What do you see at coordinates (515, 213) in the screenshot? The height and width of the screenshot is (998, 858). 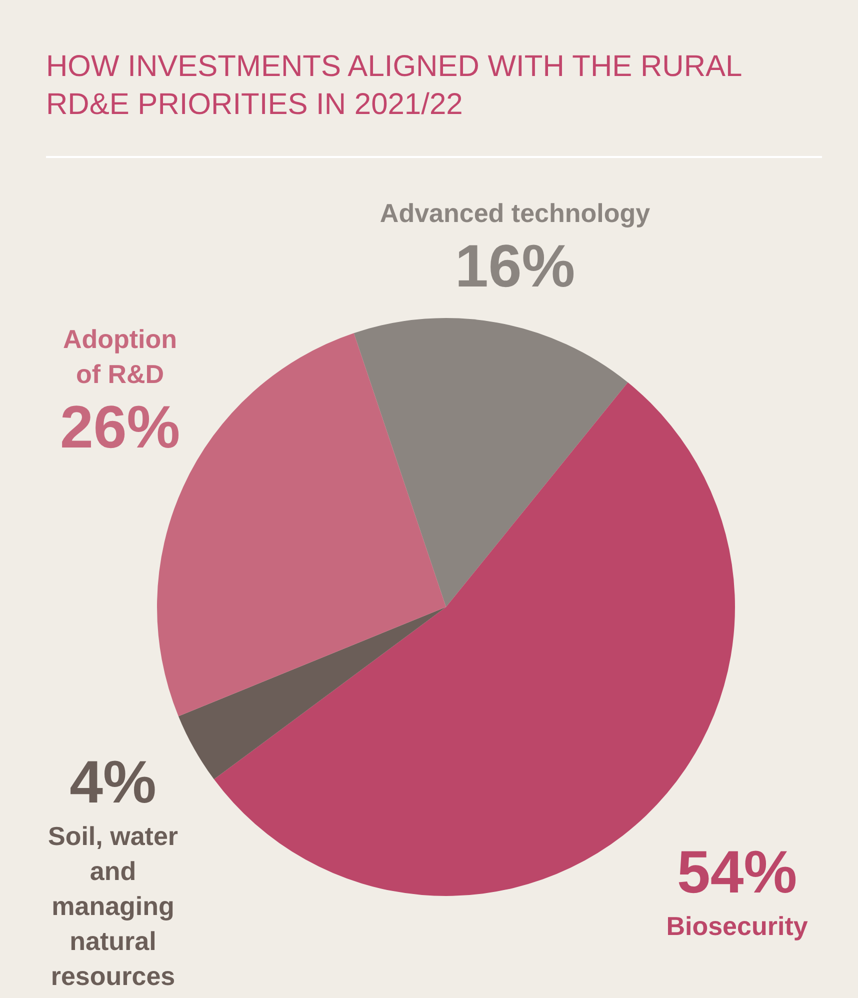 I see `slice-label: Advanced technology` at bounding box center [515, 213].